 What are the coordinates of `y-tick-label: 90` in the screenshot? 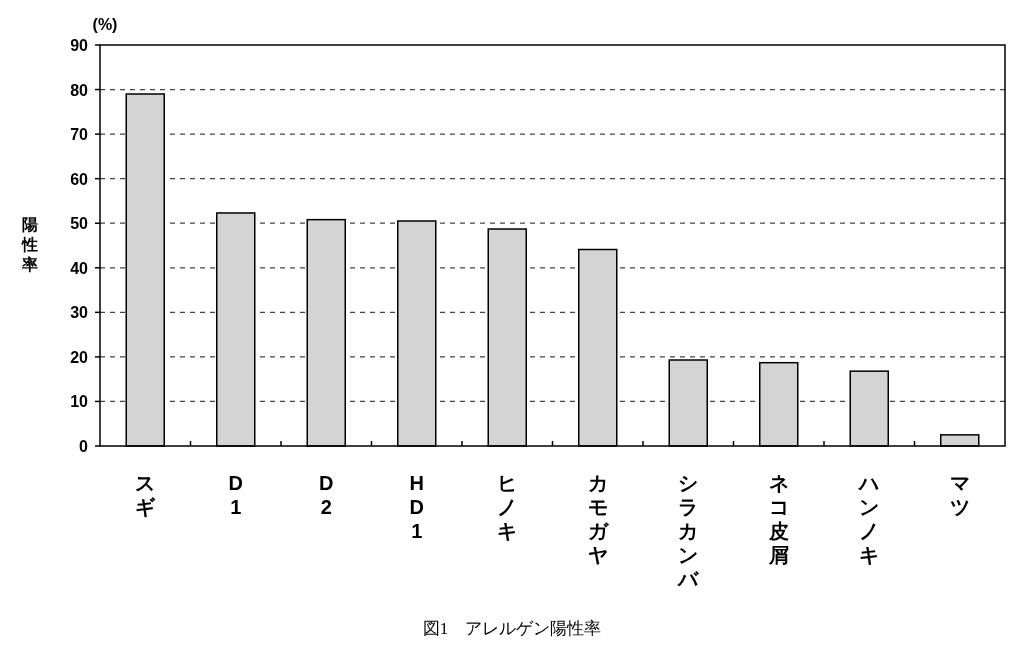 It's located at (79, 45).